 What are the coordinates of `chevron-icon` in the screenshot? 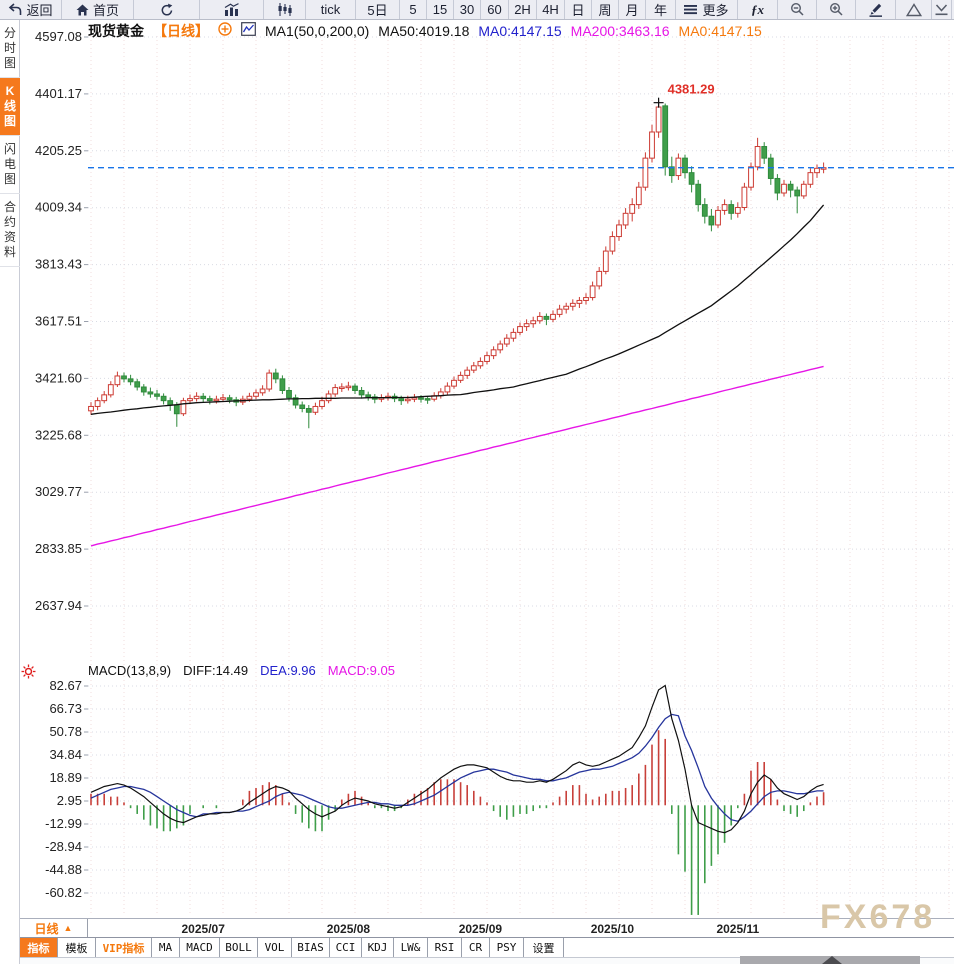 It's located at (941, 9).